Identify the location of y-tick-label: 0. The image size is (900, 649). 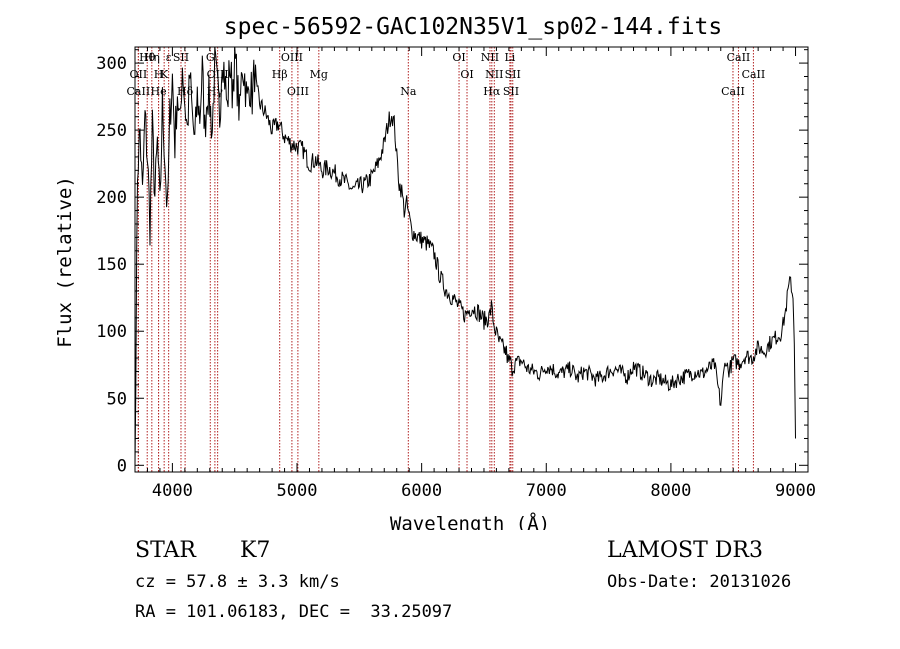
(122, 466).